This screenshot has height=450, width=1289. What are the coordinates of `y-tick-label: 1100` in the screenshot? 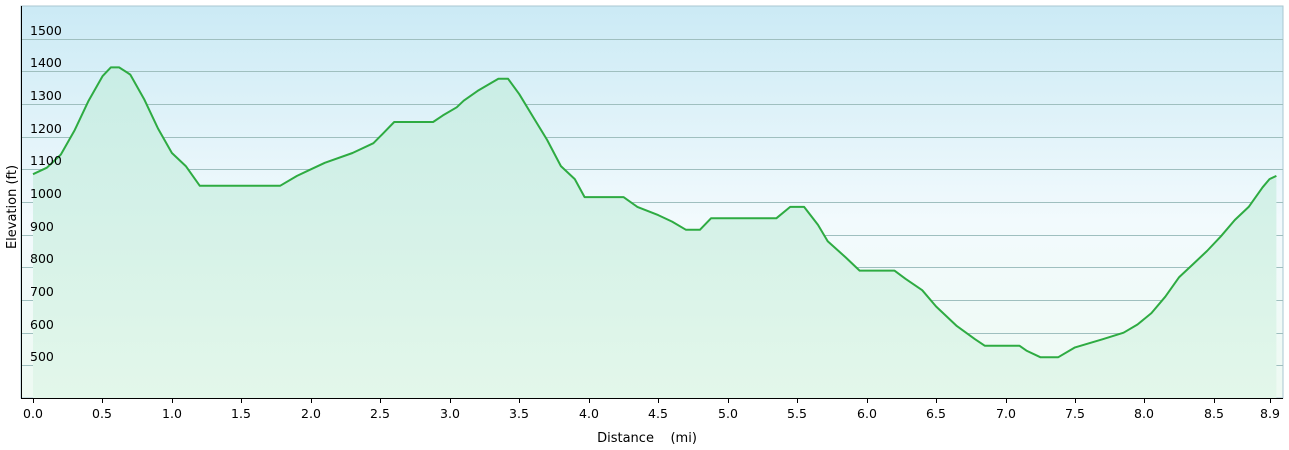 It's located at (46, 160).